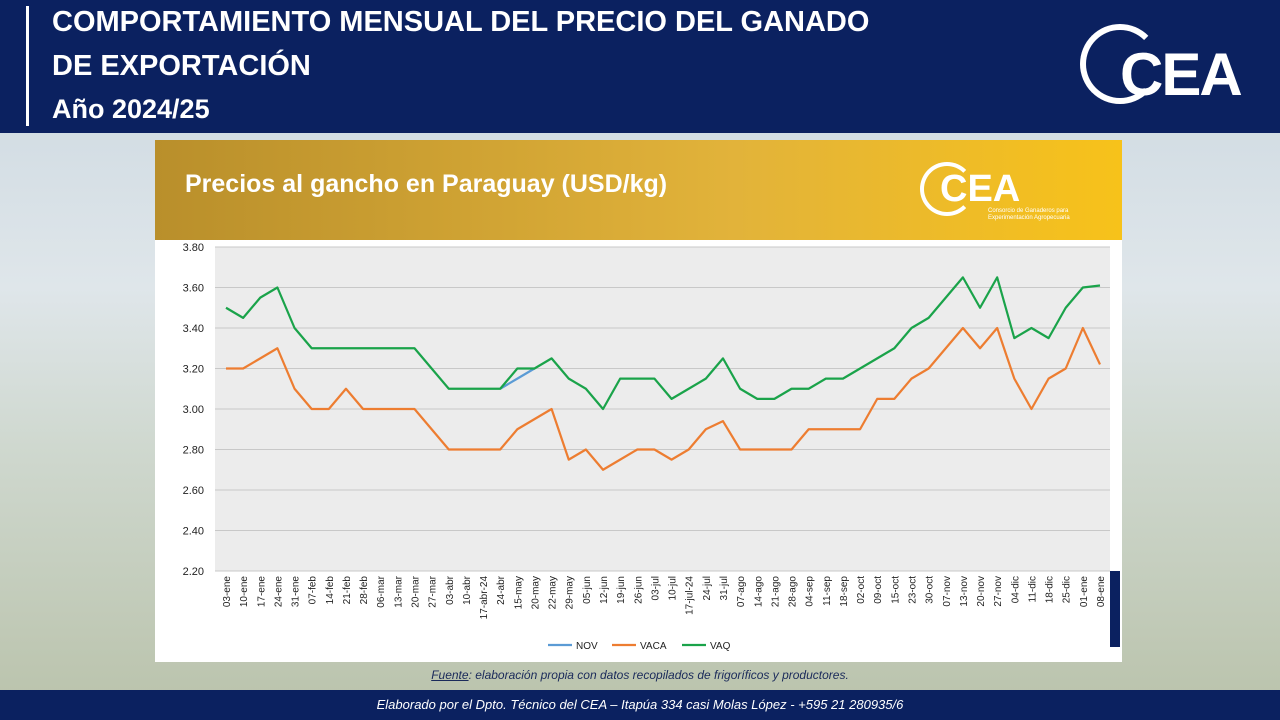 The width and height of the screenshot is (1280, 720). I want to click on y-tick-label: 2.20, so click(193, 572).